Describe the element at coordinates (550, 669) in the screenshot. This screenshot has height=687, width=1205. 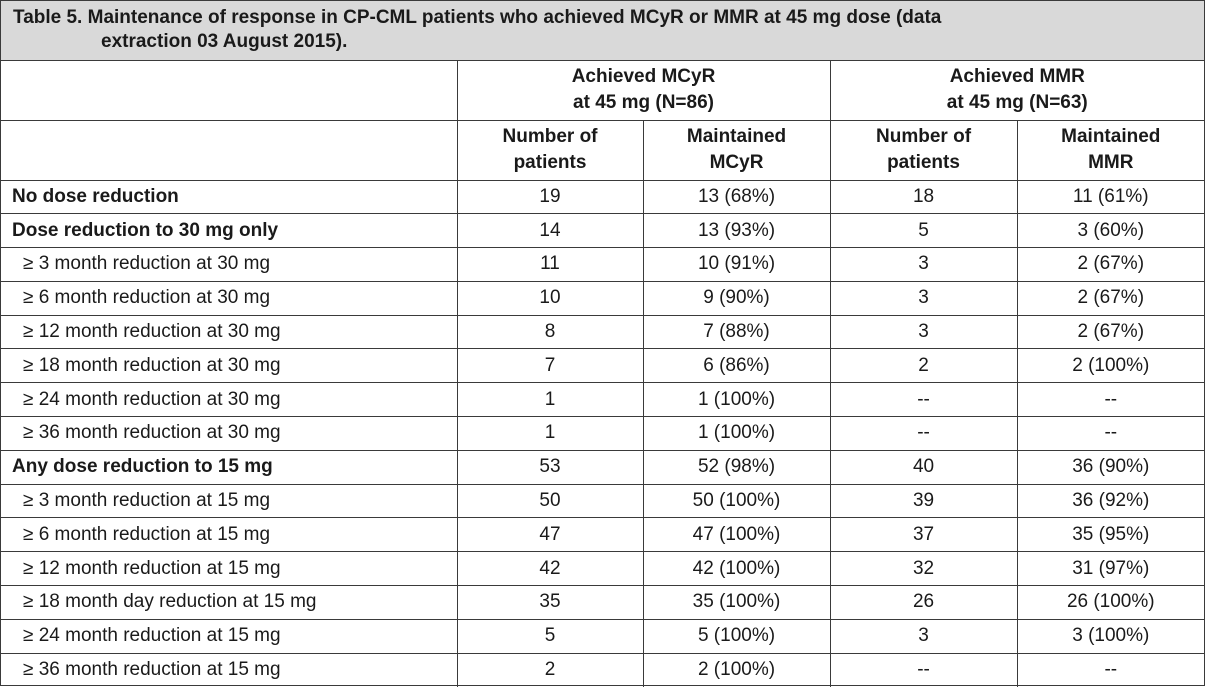
I see `cell-number-patients-mcyr: 2` at that location.